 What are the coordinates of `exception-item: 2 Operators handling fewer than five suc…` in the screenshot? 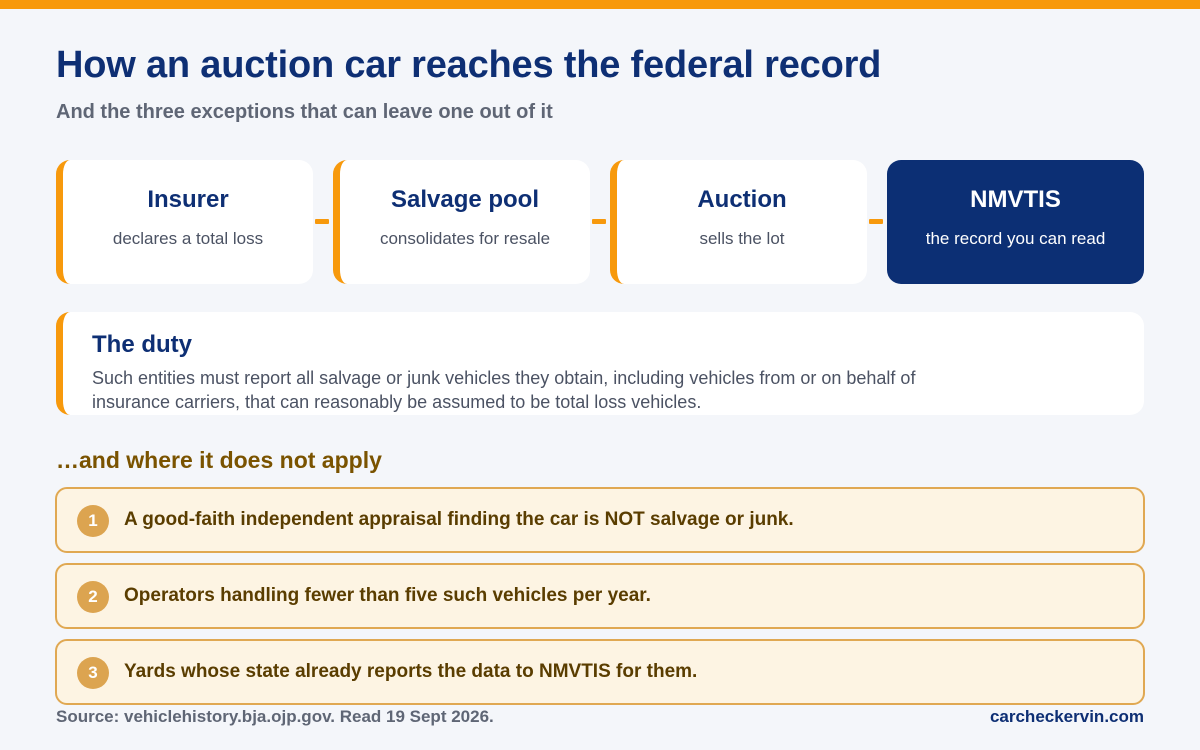 It's located at (600, 596).